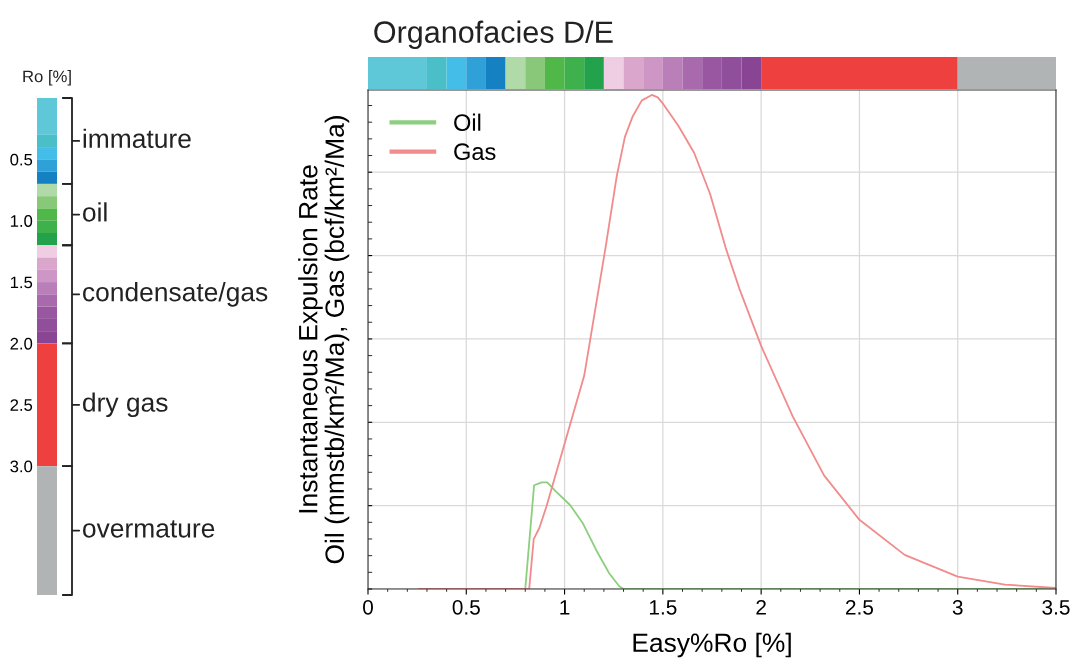 The height and width of the screenshot is (671, 1074). What do you see at coordinates (175, 294) in the screenshot?
I see `text: condensate/gas` at bounding box center [175, 294].